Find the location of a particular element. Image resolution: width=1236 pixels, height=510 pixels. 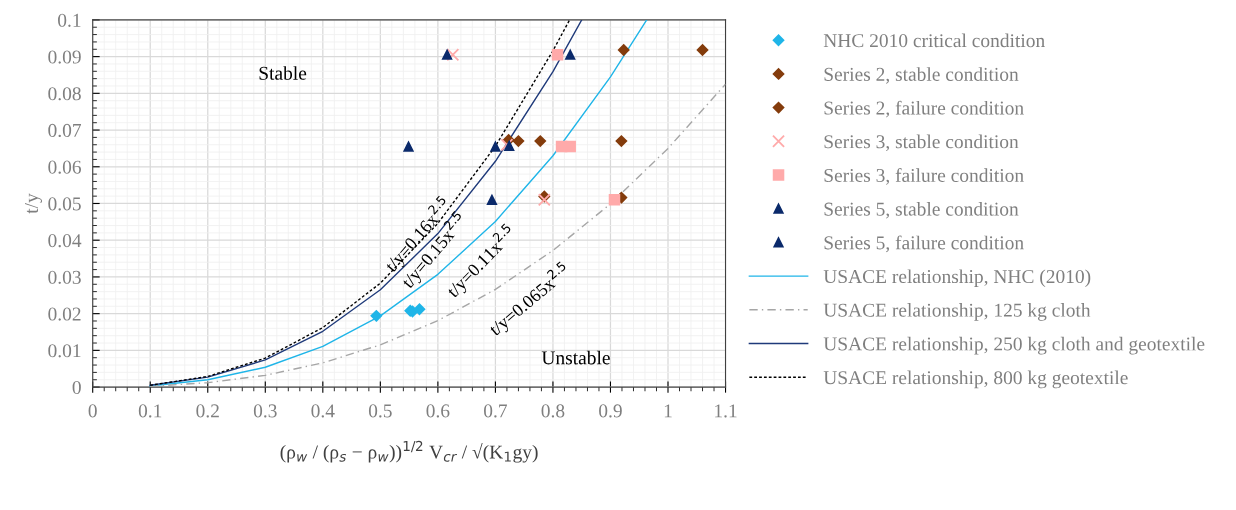

legend-label: USACE relationship, 250 kg cloth and geotextile is located at coordinates (1014, 345).